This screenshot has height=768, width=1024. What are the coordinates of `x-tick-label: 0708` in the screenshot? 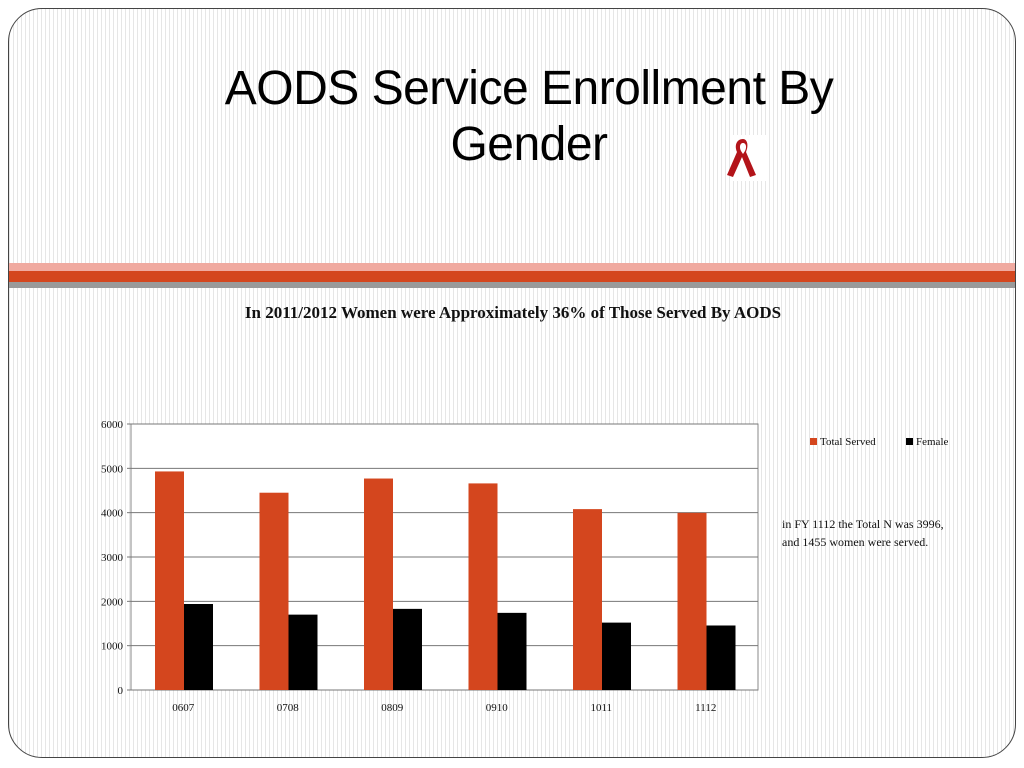 It's located at (288, 708).